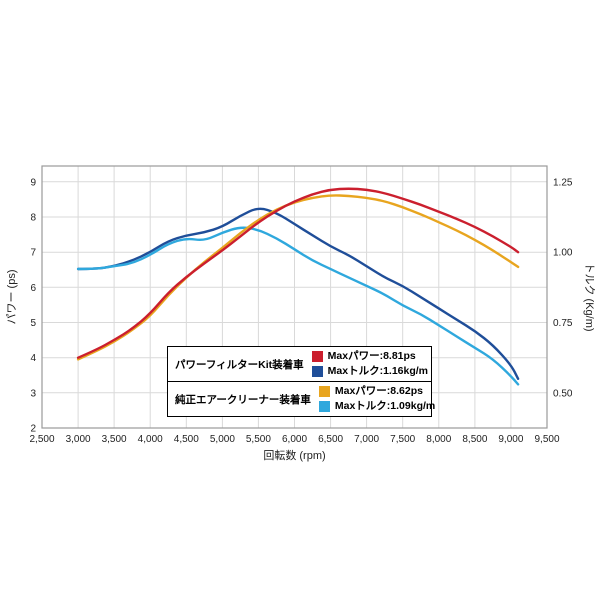  I want to click on x-tick-label: 7,000, so click(366, 439).